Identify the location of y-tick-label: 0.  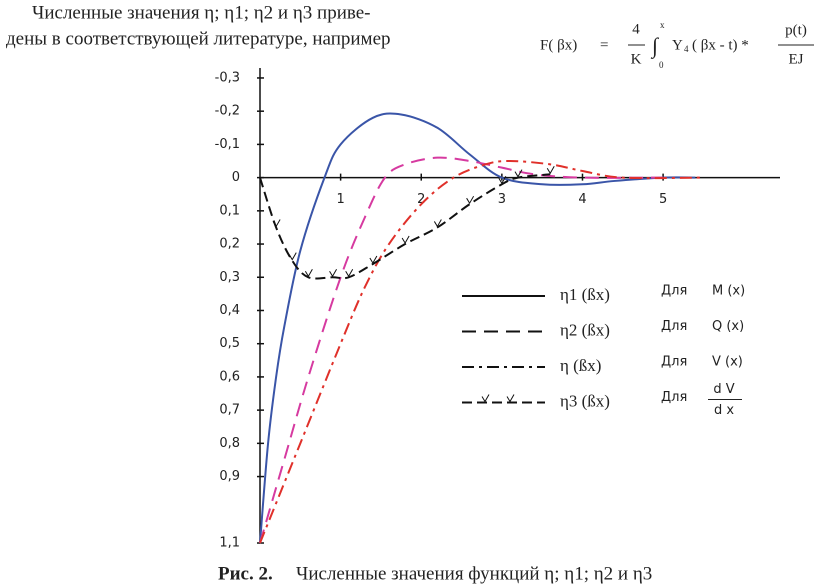
(236, 177).